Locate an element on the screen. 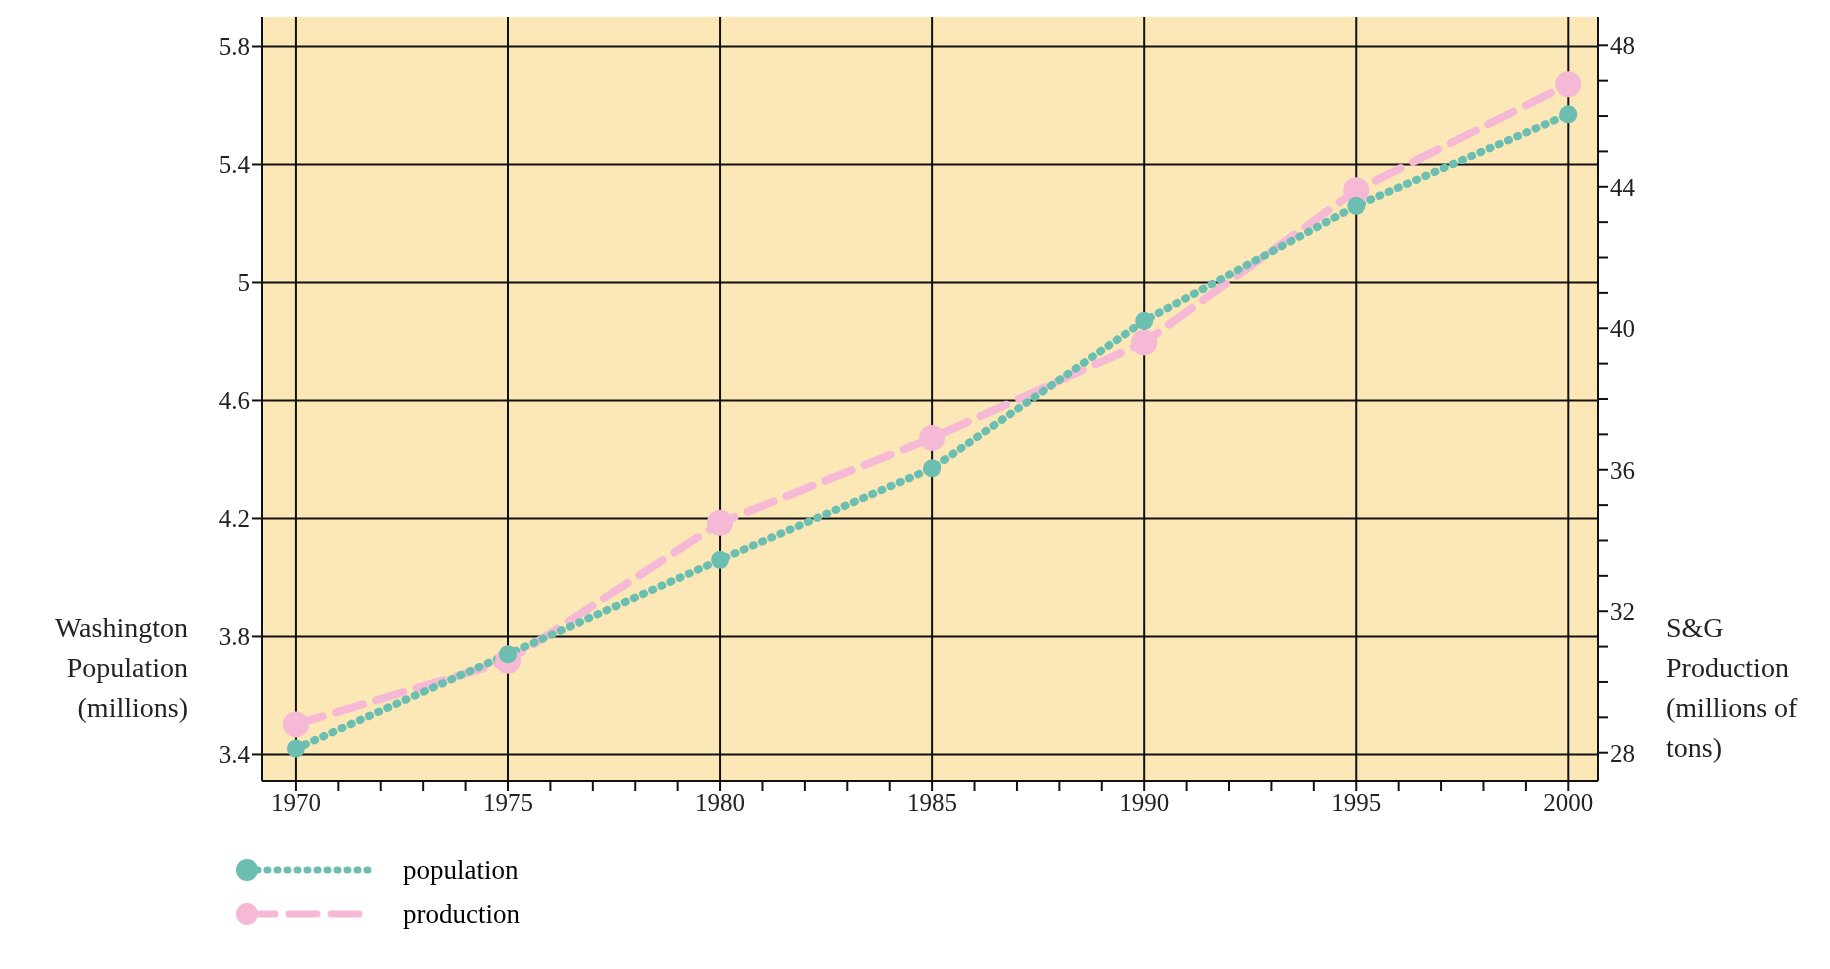 This screenshot has width=1830, height=969. y-tick-label: 5.4 is located at coordinates (234, 165).